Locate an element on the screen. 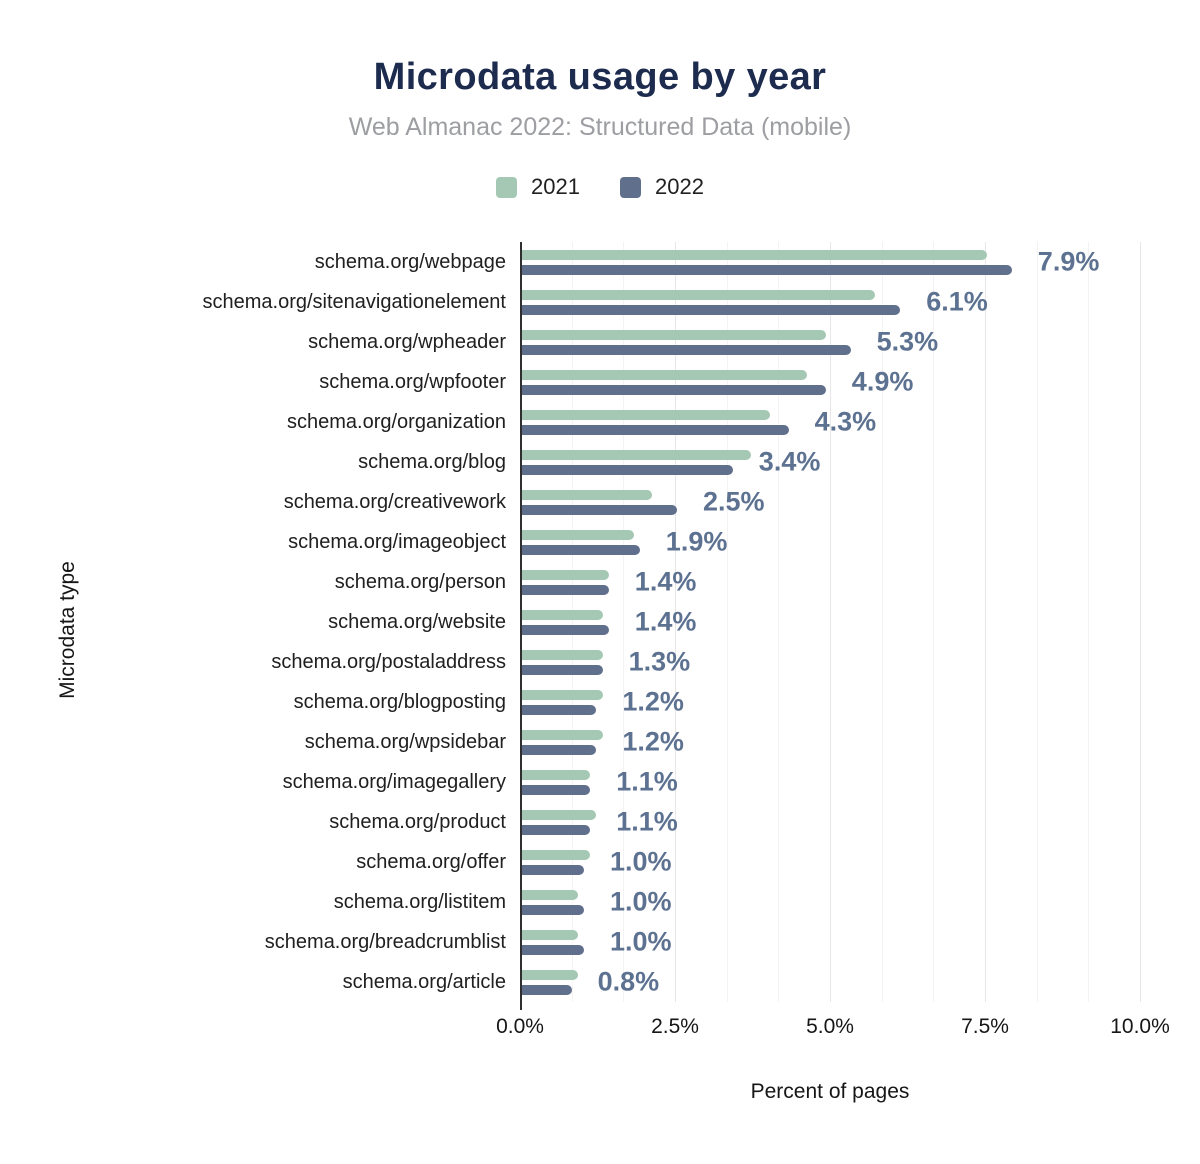 Image resolution: width=1200 pixels, height=1164 pixels. category-label: schema.org/article is located at coordinates (424, 982).